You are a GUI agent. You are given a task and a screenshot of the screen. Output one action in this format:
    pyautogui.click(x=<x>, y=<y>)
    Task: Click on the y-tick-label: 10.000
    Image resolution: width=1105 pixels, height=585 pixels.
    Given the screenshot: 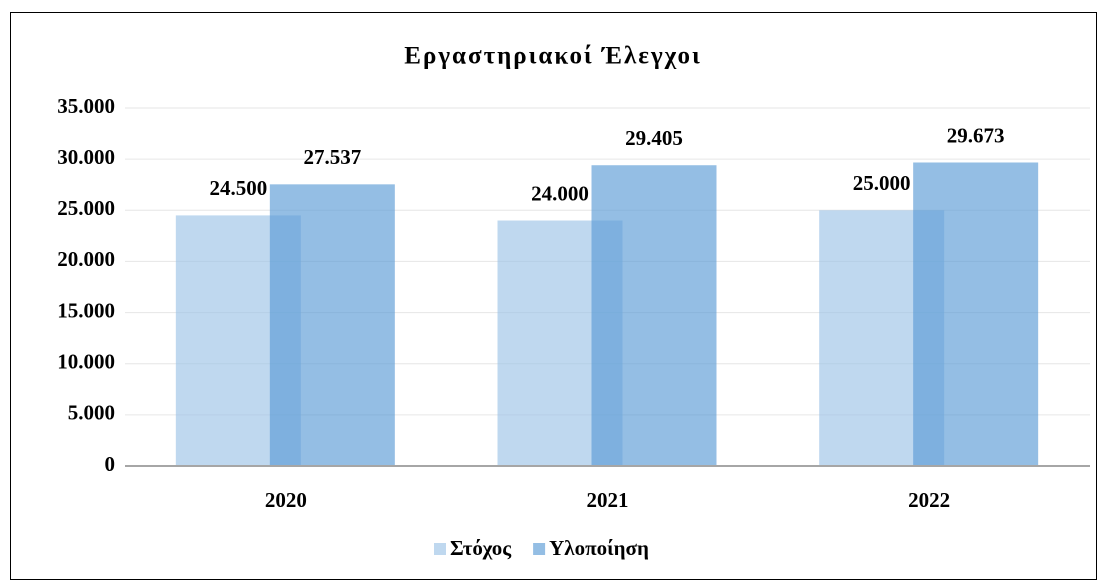 What is the action you would take?
    pyautogui.click(x=86, y=362)
    